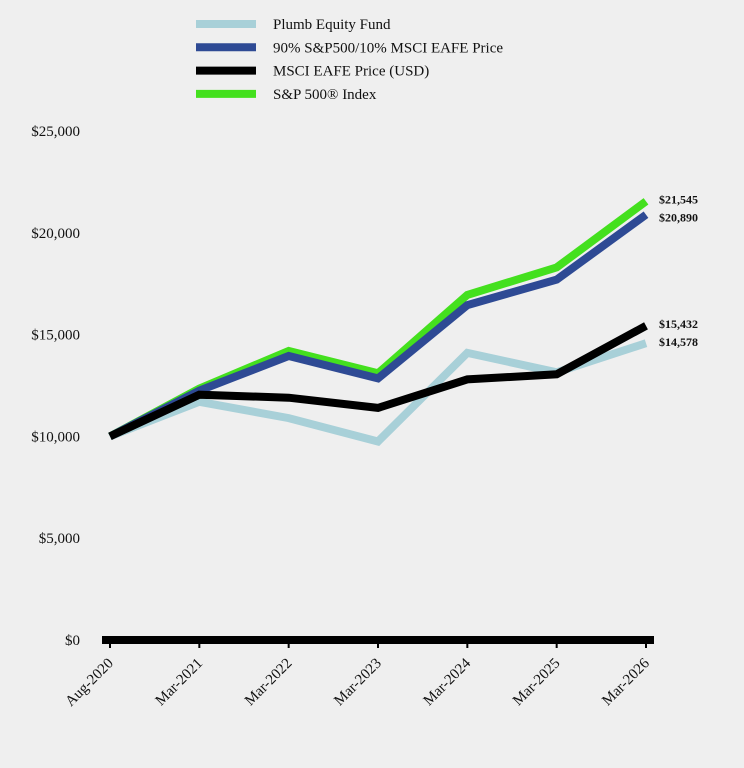 The width and height of the screenshot is (744, 768). I want to click on y-tick-label: $0, so click(72, 641).